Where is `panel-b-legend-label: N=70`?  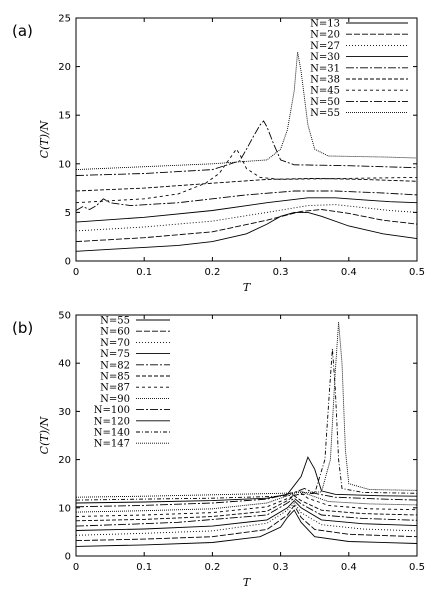
panel-b-legend-label: N=70 is located at coordinates (115, 343).